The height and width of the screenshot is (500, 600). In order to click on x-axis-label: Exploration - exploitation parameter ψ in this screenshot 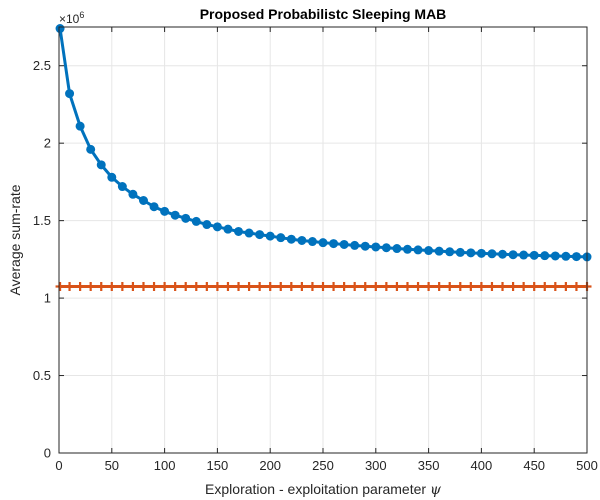, I will do `click(323, 489)`.